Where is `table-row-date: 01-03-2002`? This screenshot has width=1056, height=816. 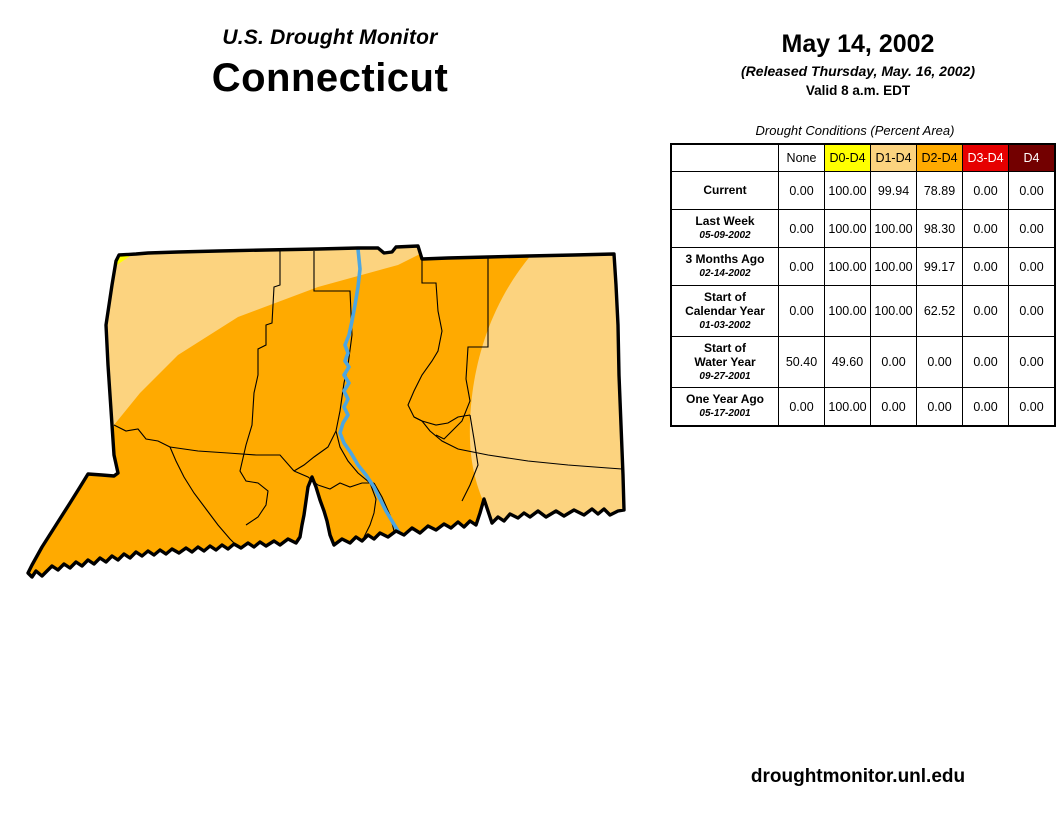
table-row-date: 01-03-2002 is located at coordinates (725, 325).